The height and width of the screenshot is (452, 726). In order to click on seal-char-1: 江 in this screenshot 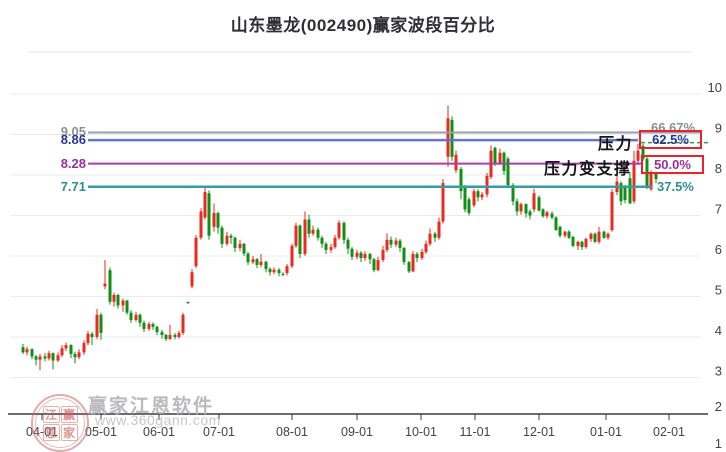, I will do `click(51, 414)`.